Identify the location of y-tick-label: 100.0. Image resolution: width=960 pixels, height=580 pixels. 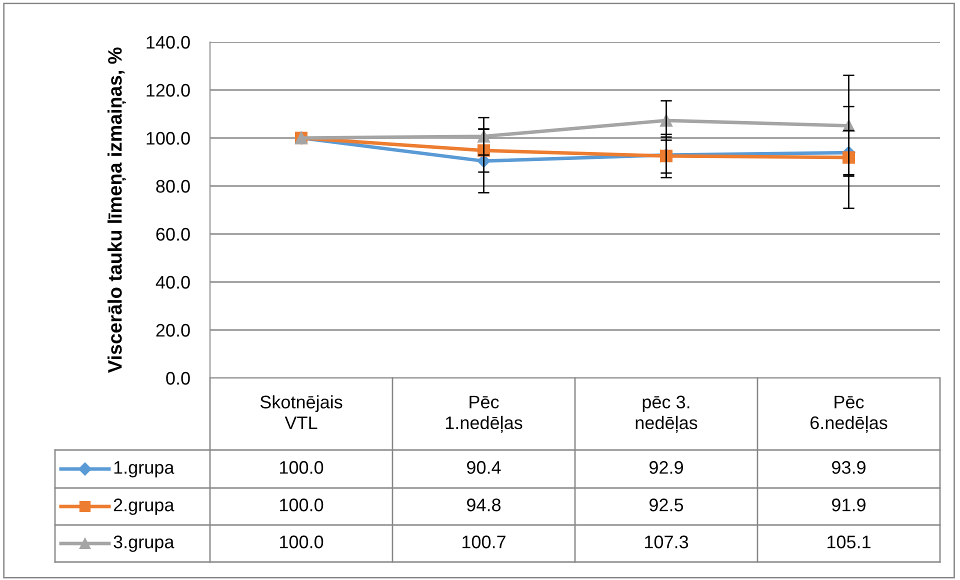
(168, 138).